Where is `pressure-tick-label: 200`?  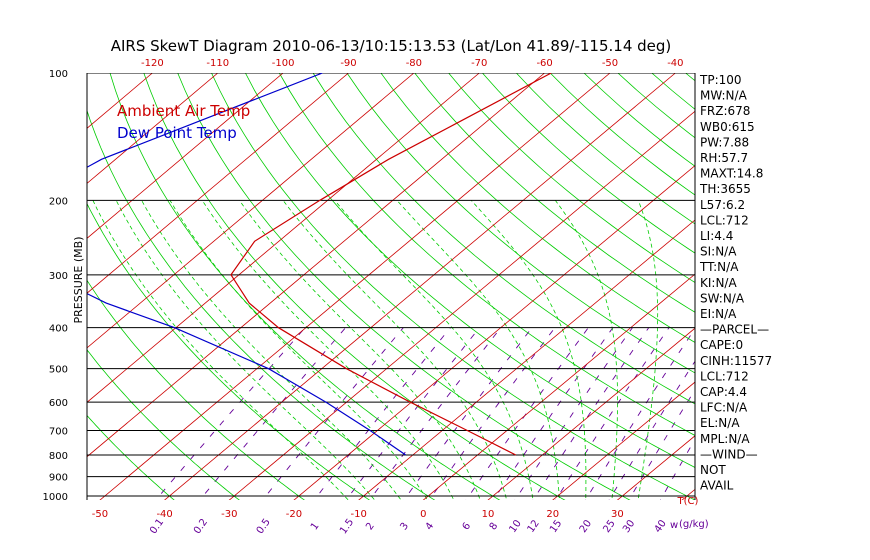
pressure-tick-label: 200 is located at coordinates (58, 201).